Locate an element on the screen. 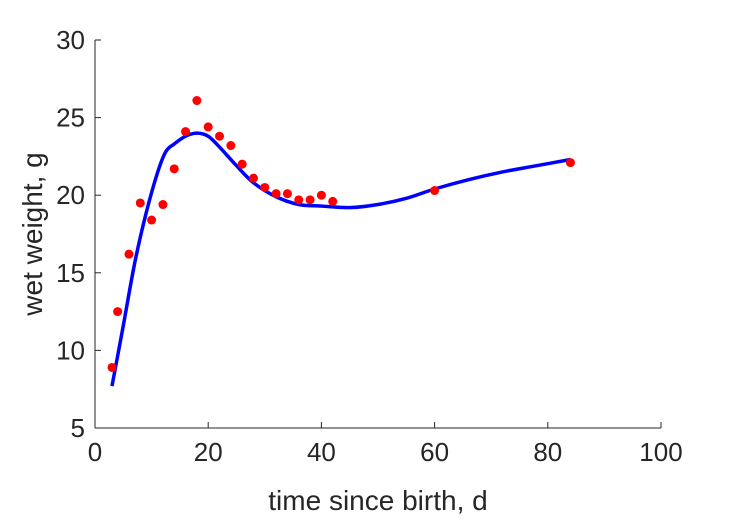 The image size is (729, 521). x-axis-title: time since birth, d is located at coordinates (377, 500).